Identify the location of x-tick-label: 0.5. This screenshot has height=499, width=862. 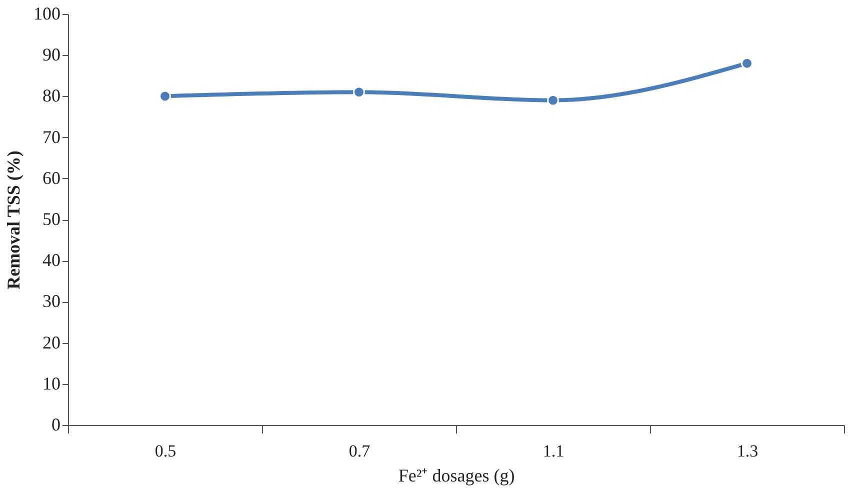
(165, 451).